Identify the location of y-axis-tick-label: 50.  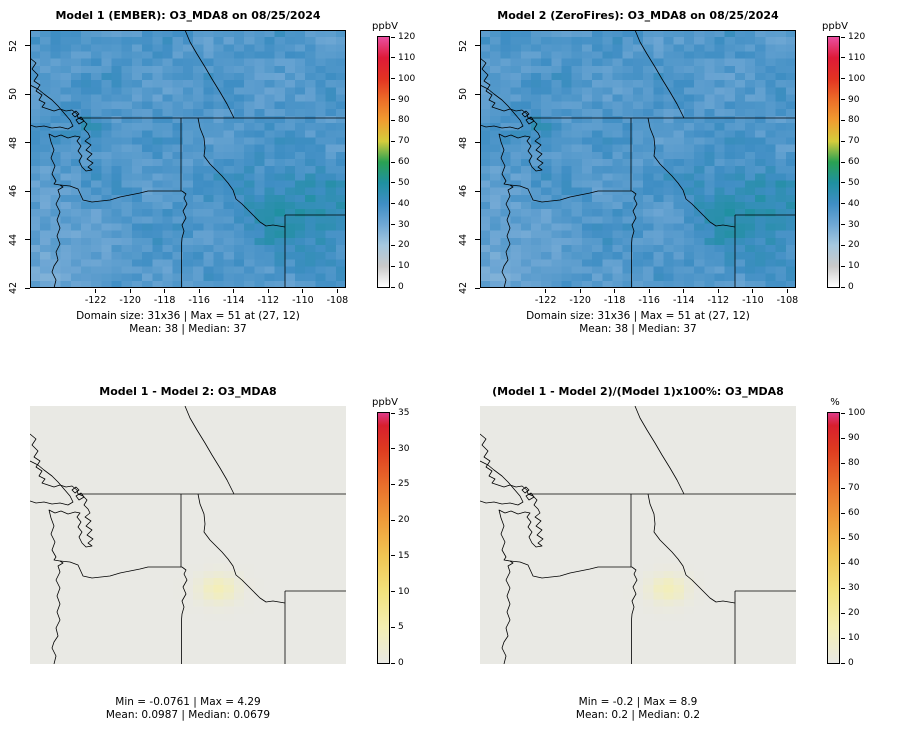
(463, 94).